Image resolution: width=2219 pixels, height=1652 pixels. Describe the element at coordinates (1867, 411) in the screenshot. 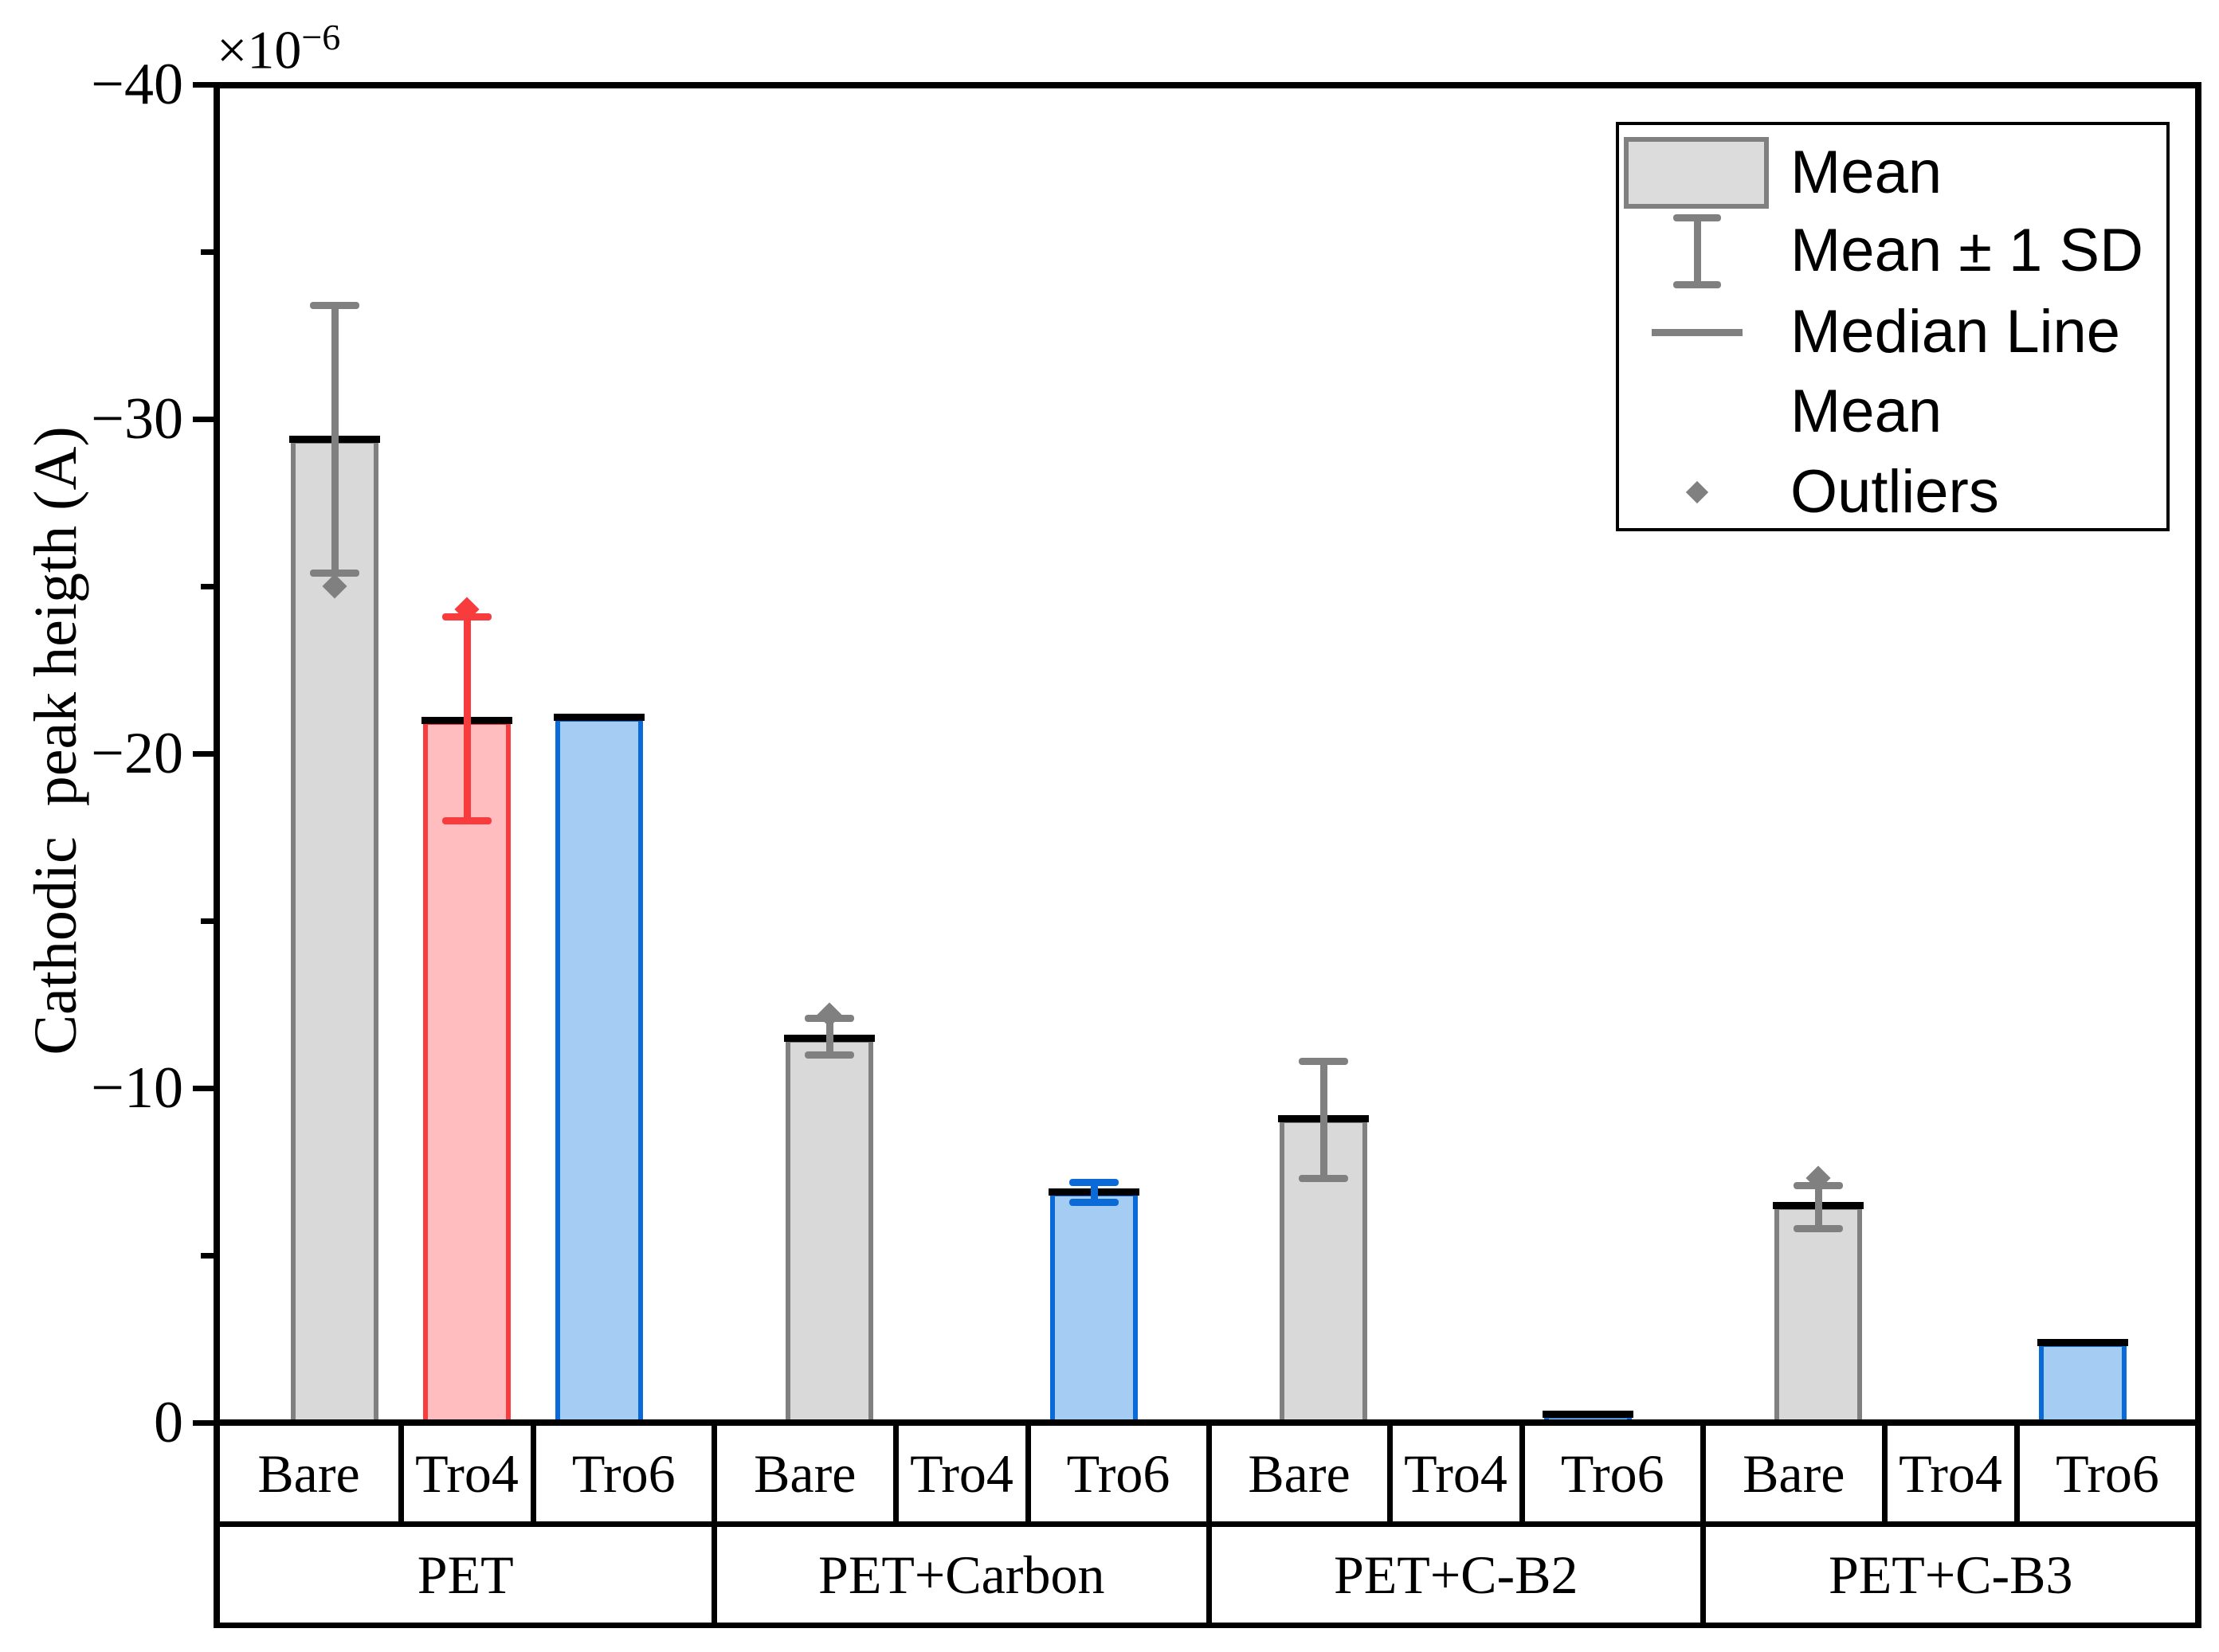

I see `legend-label-3: Mean` at that location.